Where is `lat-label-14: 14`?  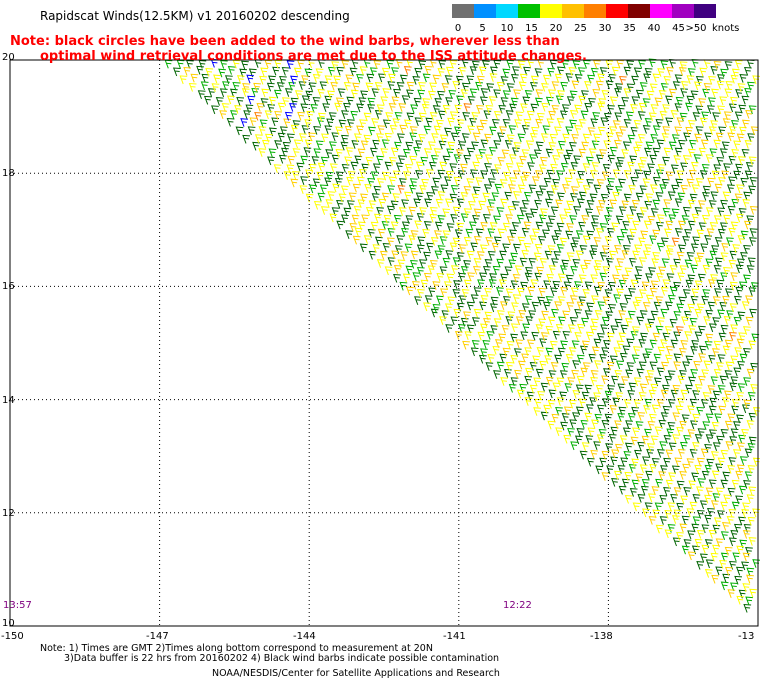
lat-label-14: 14 is located at coordinates (8, 400).